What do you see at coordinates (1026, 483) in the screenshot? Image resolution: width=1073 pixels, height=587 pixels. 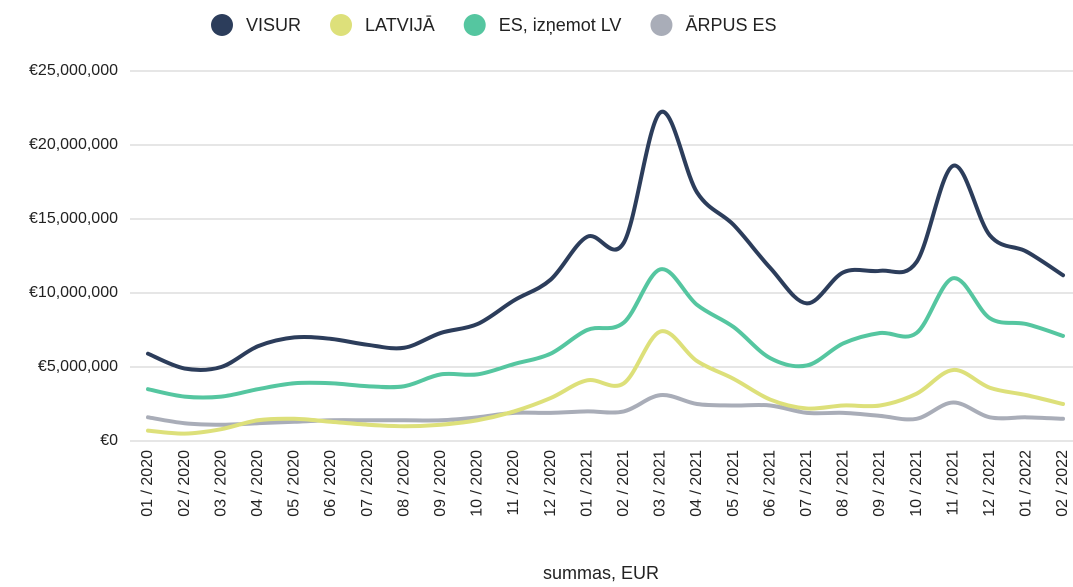 I see `x-tick-label: 01 / 2022` at bounding box center [1026, 483].